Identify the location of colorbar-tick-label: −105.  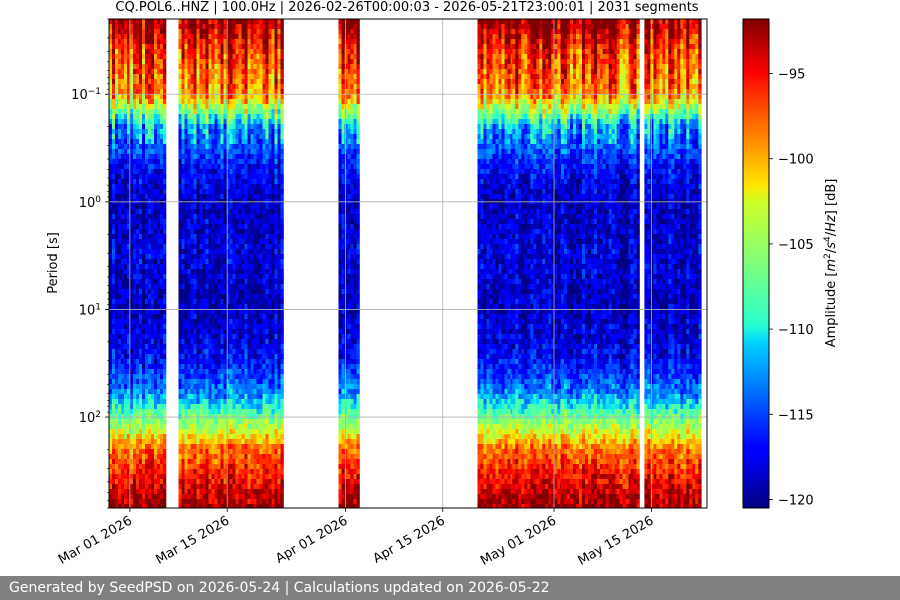
(796, 245).